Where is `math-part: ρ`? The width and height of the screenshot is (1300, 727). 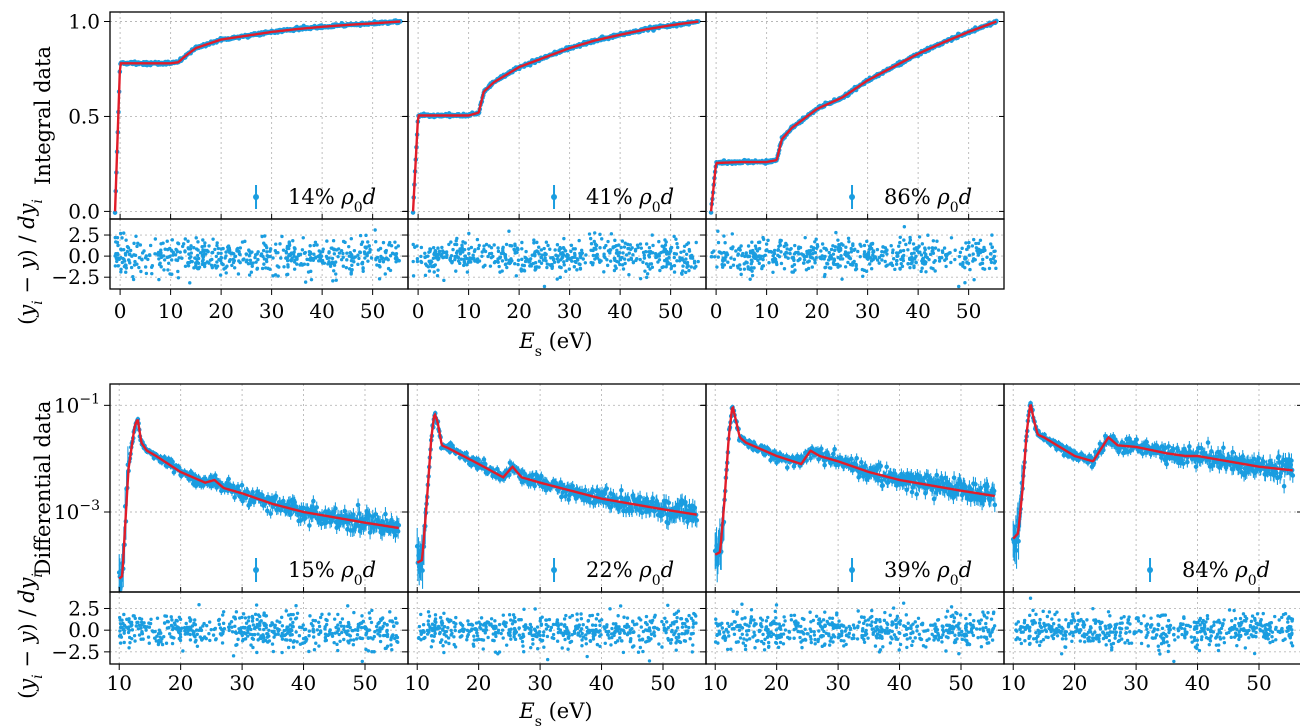
math-part: ρ is located at coordinates (645, 197).